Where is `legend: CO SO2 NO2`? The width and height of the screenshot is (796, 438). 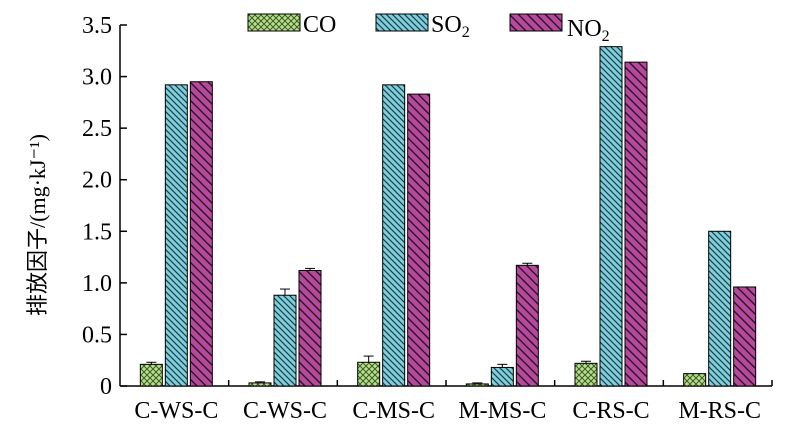
legend: CO SO2 NO2 is located at coordinates (428, 28).